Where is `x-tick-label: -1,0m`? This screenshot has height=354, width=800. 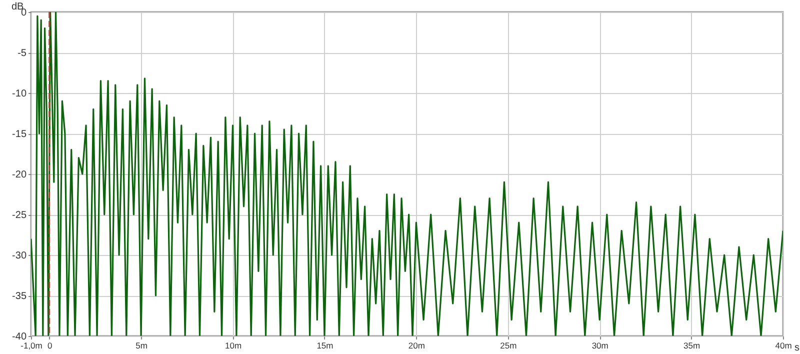 x-tick-label: -1,0m is located at coordinates (31, 345).